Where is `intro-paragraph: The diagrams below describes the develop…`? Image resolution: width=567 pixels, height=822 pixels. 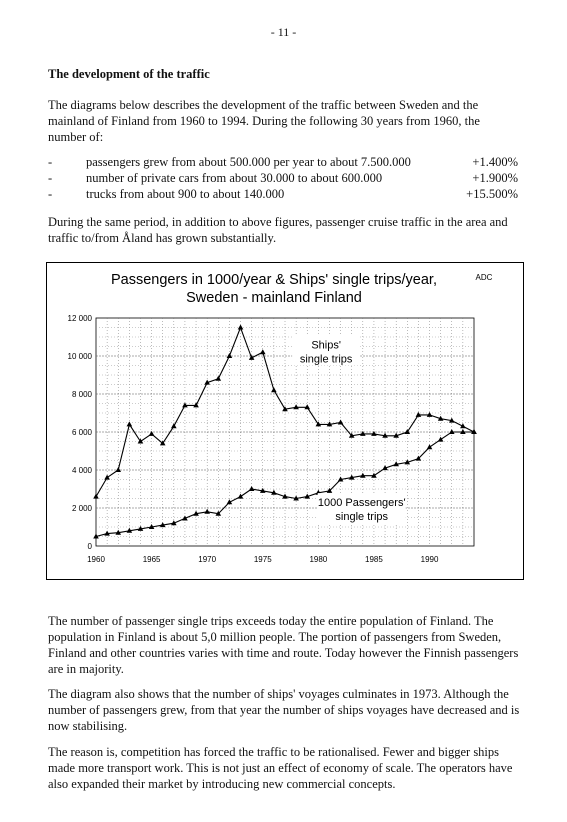
intro-paragraph: The diagrams below describes the develop… is located at coordinates (264, 121).